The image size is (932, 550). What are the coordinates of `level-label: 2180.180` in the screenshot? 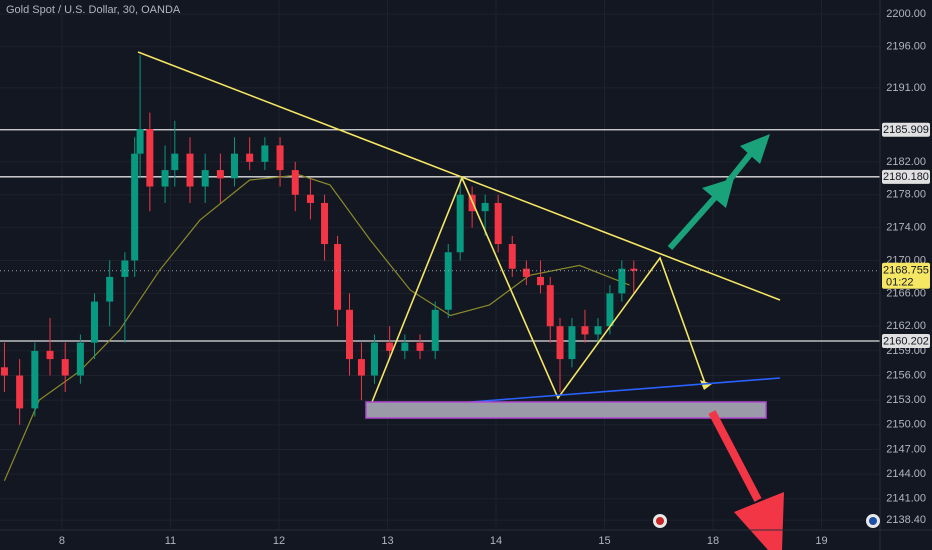 It's located at (906, 177).